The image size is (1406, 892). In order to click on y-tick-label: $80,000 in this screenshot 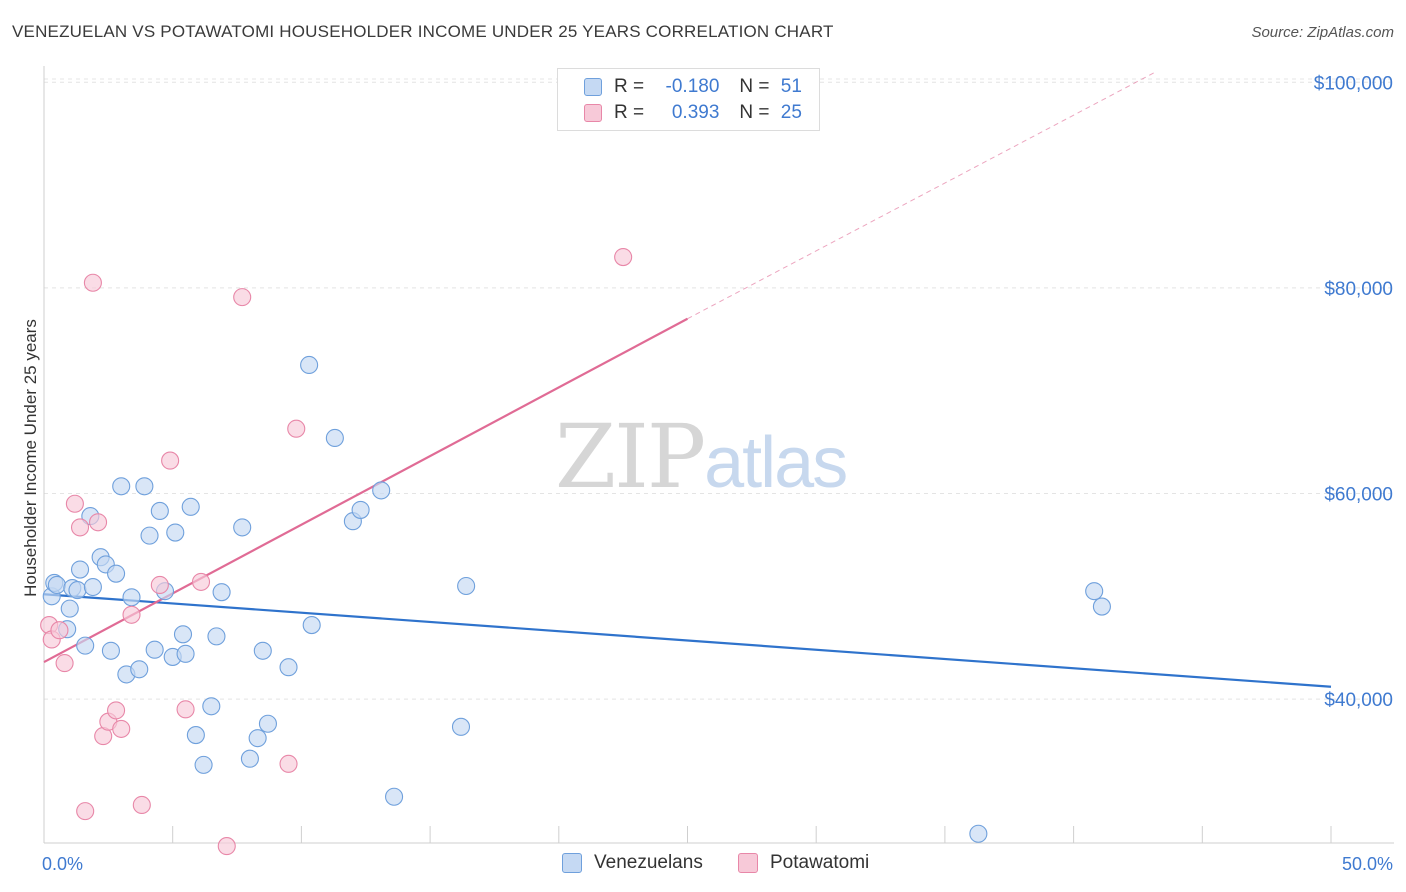, I will do `click(1358, 289)`.